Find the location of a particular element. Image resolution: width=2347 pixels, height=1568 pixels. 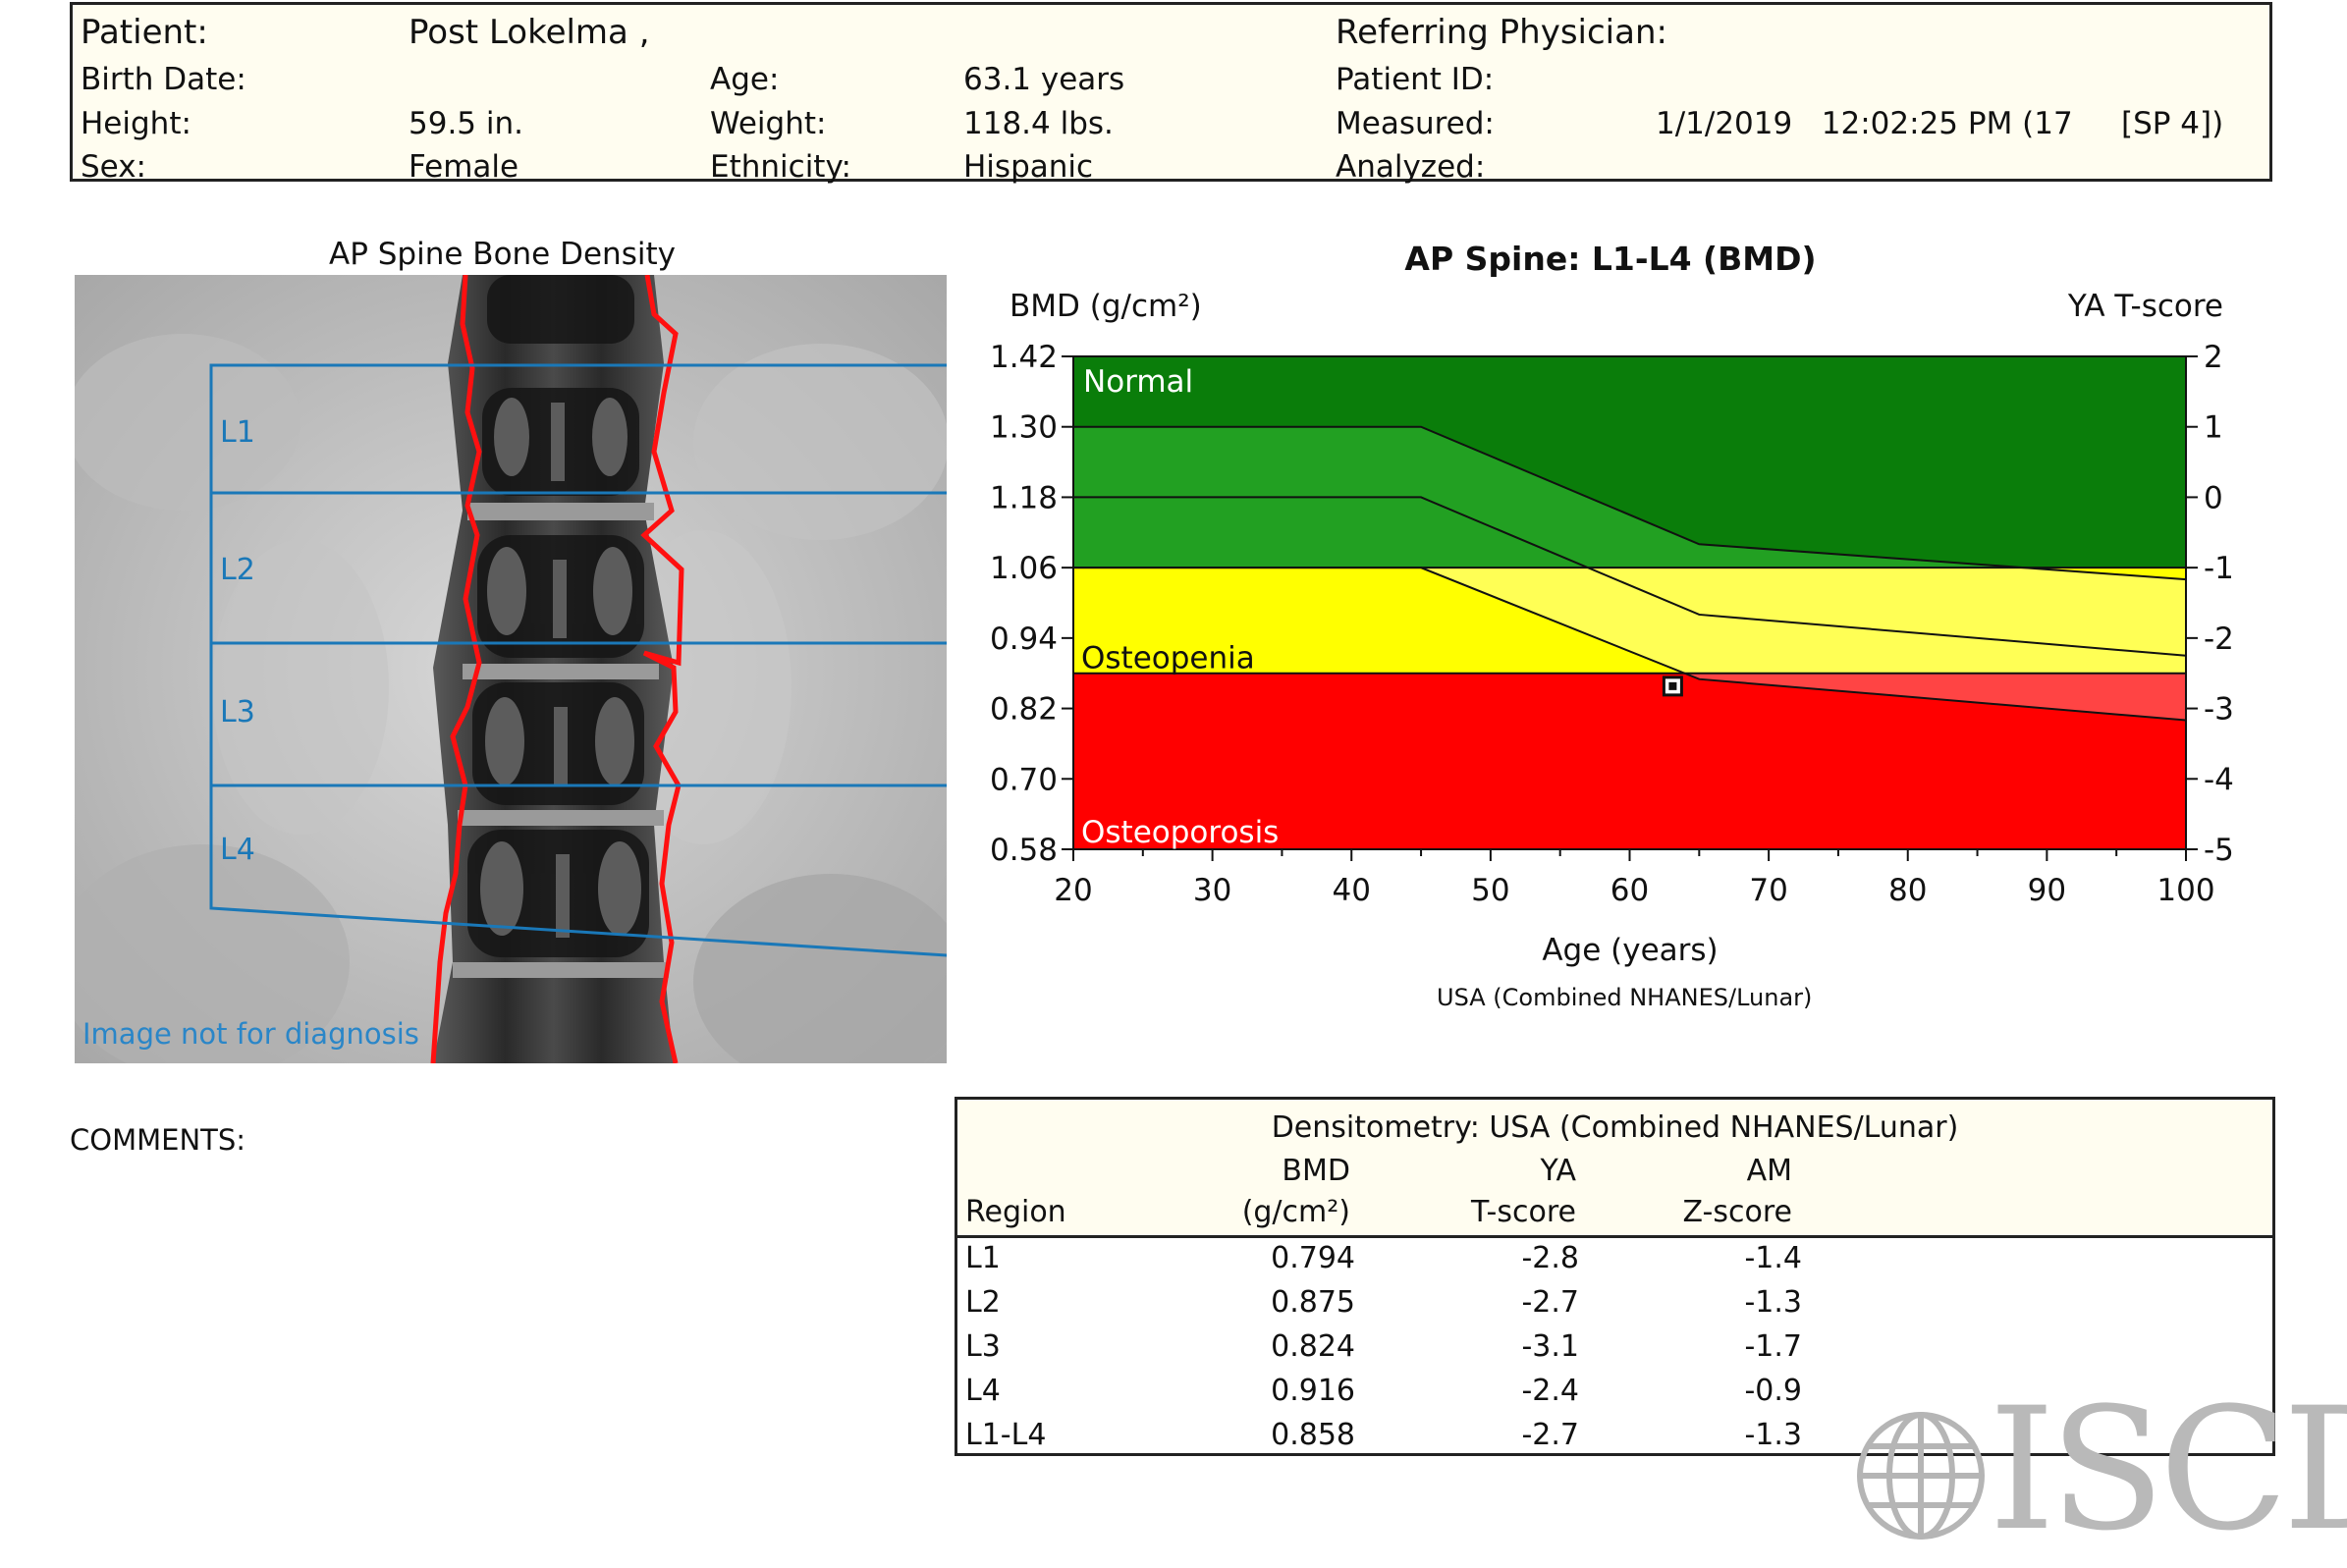

right-bone-edge is located at coordinates (662, 669).